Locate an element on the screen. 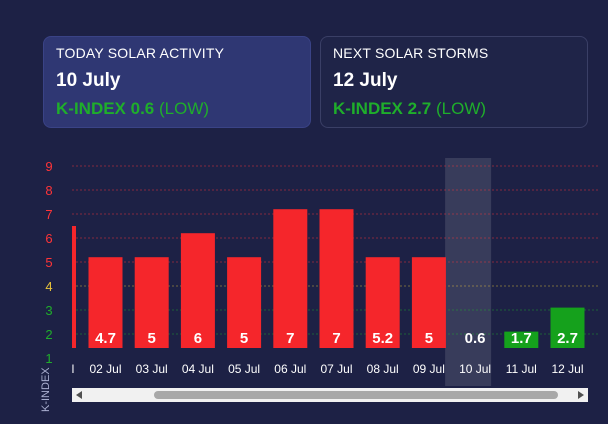  y-tick-label: 1 is located at coordinates (48, 358).